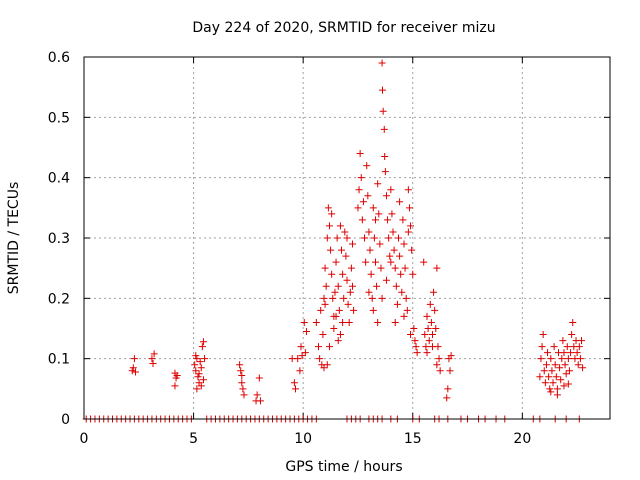 Image resolution: width=640 pixels, height=480 pixels. What do you see at coordinates (522, 439) in the screenshot?
I see `x-tick-label: 20` at bounding box center [522, 439].